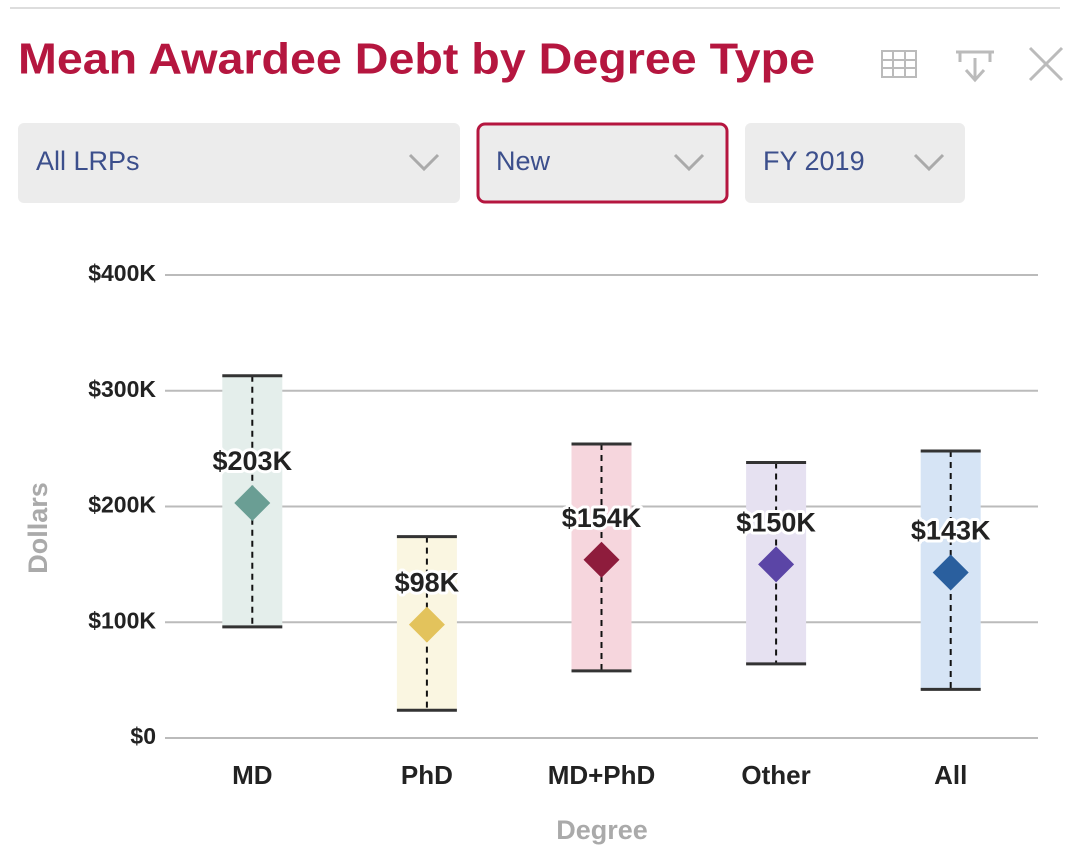 Image resolution: width=1071 pixels, height=856 pixels. I want to click on download-icon, so click(975, 66).